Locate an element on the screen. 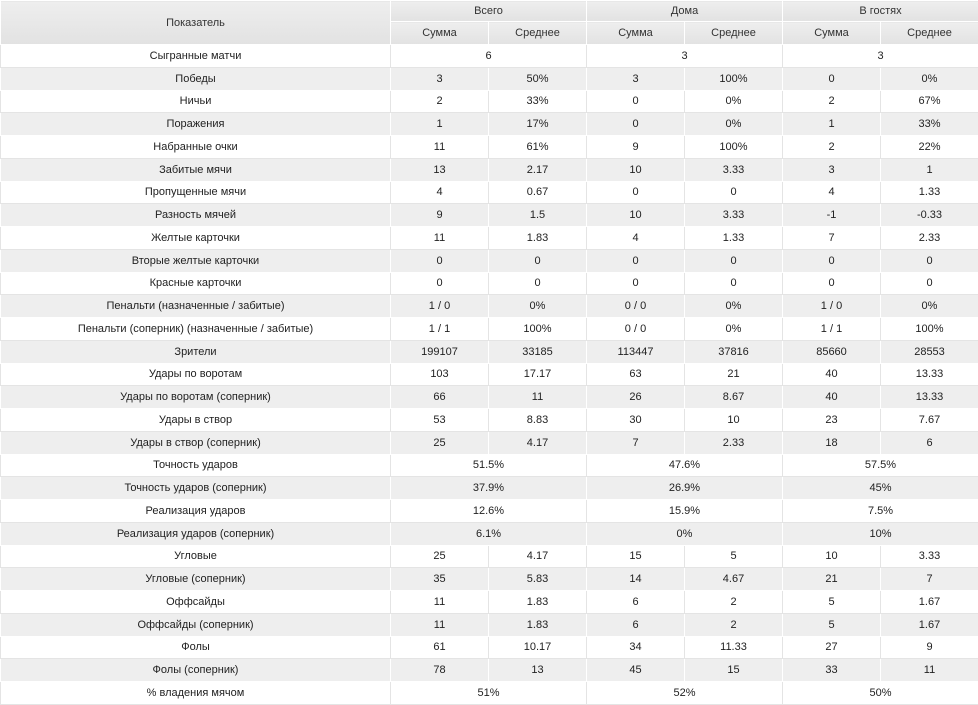 This screenshot has width=978, height=705. table-row: Набранные очки 11 61% 9 100% 2 22% is located at coordinates (489, 147).